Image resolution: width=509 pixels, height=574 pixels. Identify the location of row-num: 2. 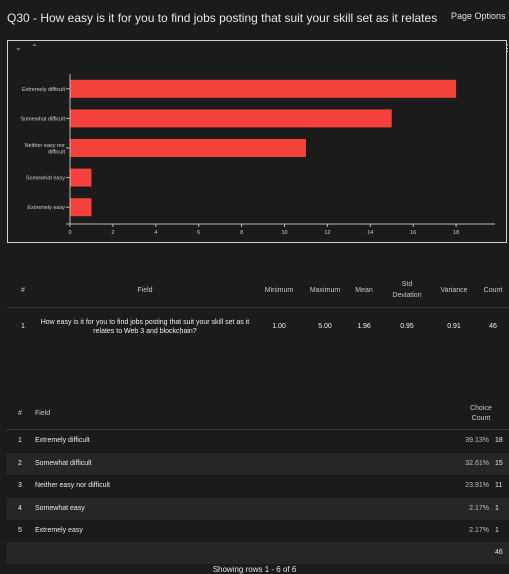
(20, 463).